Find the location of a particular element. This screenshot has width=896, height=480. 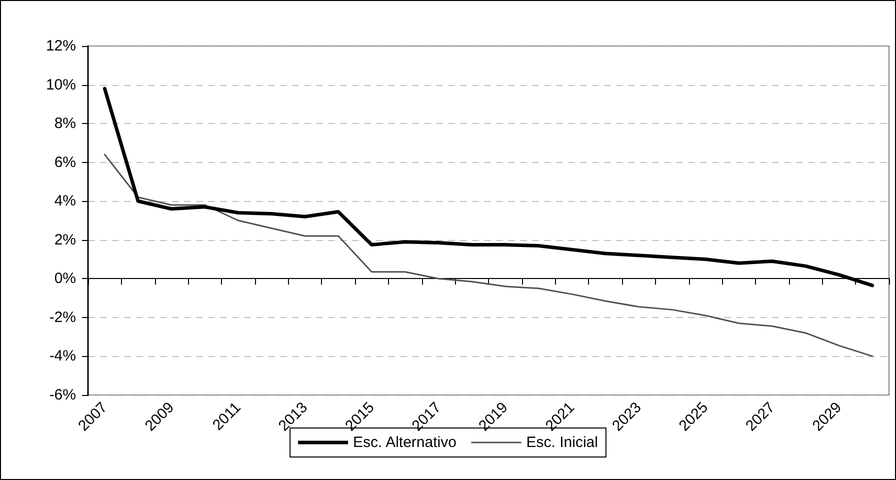

legend-label: Esc. Alternativo is located at coordinates (404, 442).